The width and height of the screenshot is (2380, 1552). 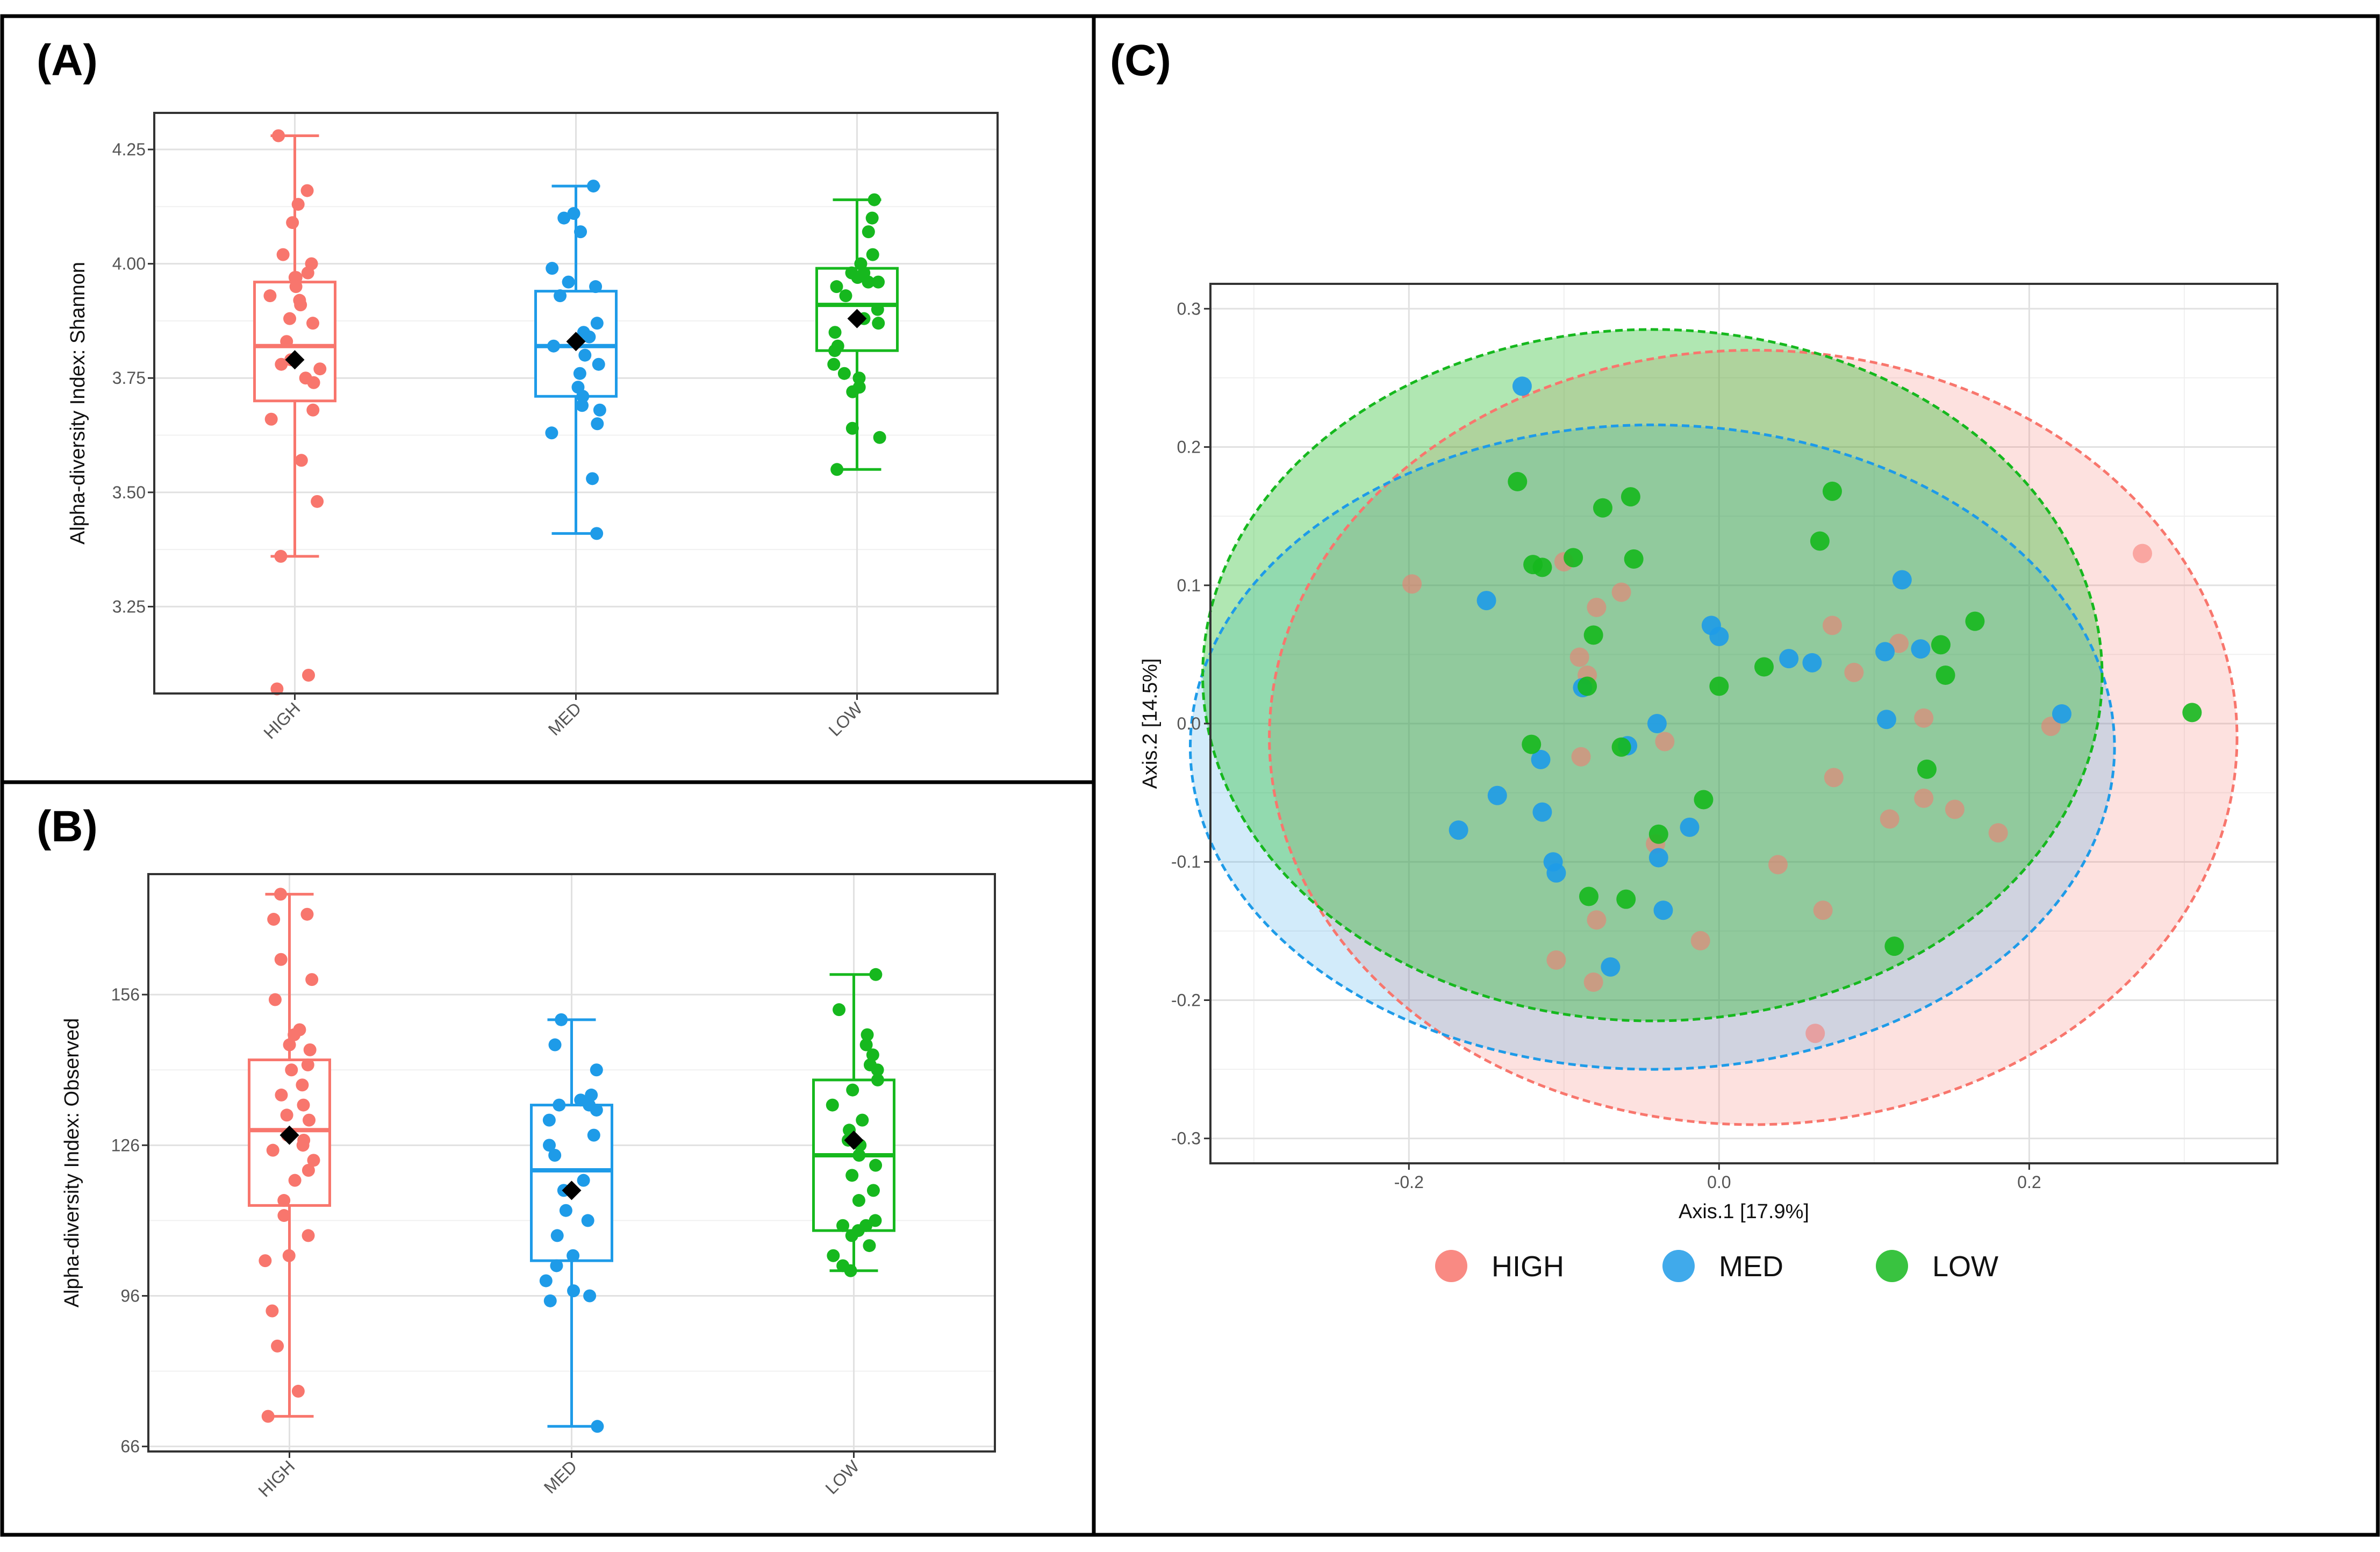 What do you see at coordinates (72, 1163) in the screenshot?
I see `y-axis-title: Alpha-diversity Index: Observed` at bounding box center [72, 1163].